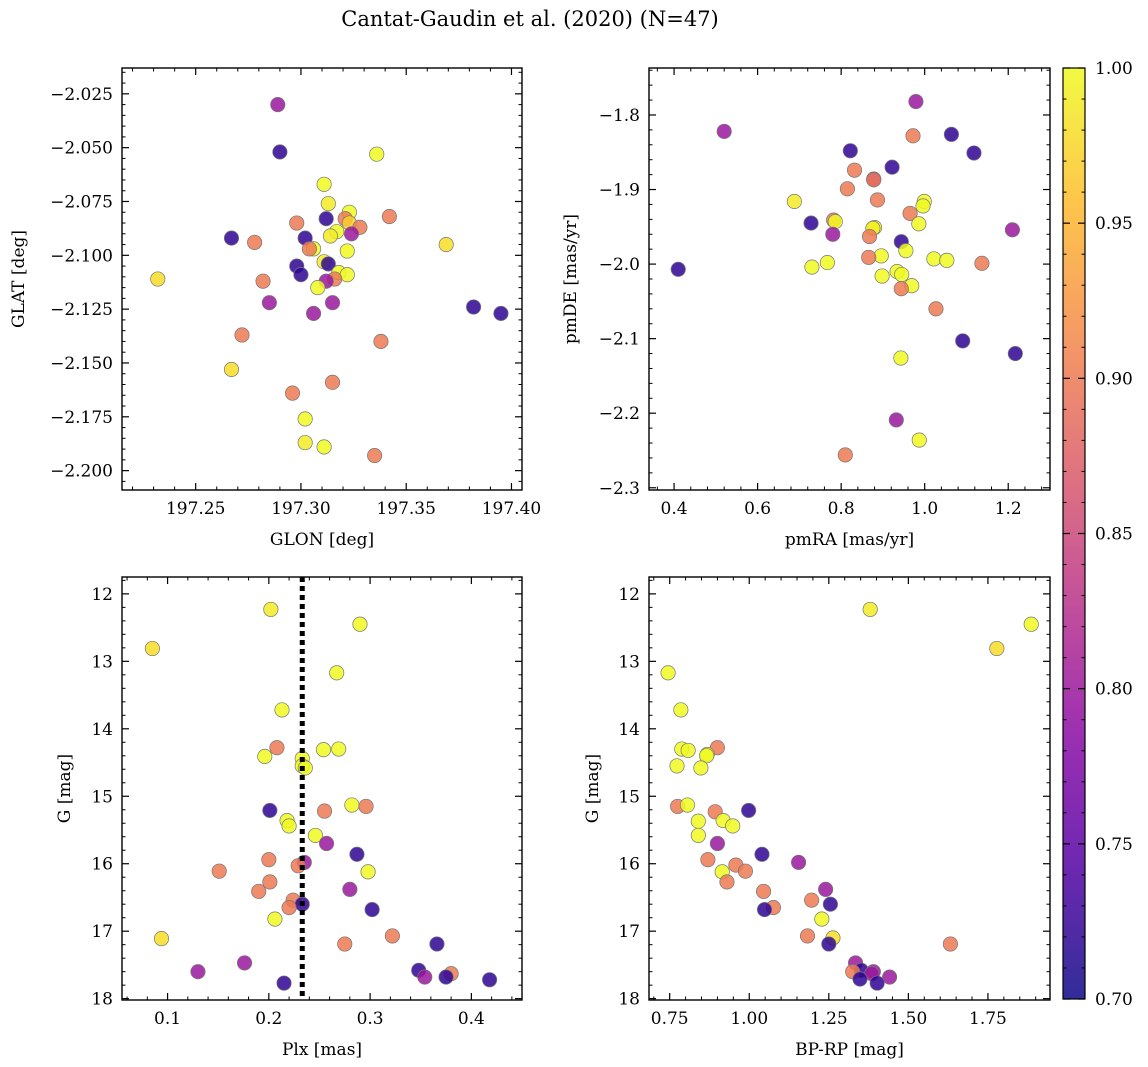  Describe the element at coordinates (619, 191) in the screenshot. I see `ytick-label: −1.9` at that location.